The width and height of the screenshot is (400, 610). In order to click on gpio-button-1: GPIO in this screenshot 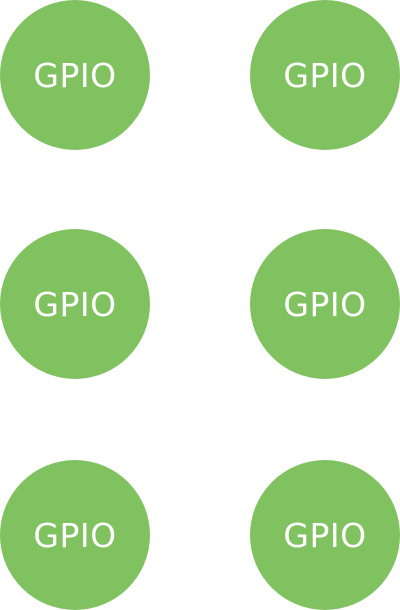, I will do `click(75, 75)`.